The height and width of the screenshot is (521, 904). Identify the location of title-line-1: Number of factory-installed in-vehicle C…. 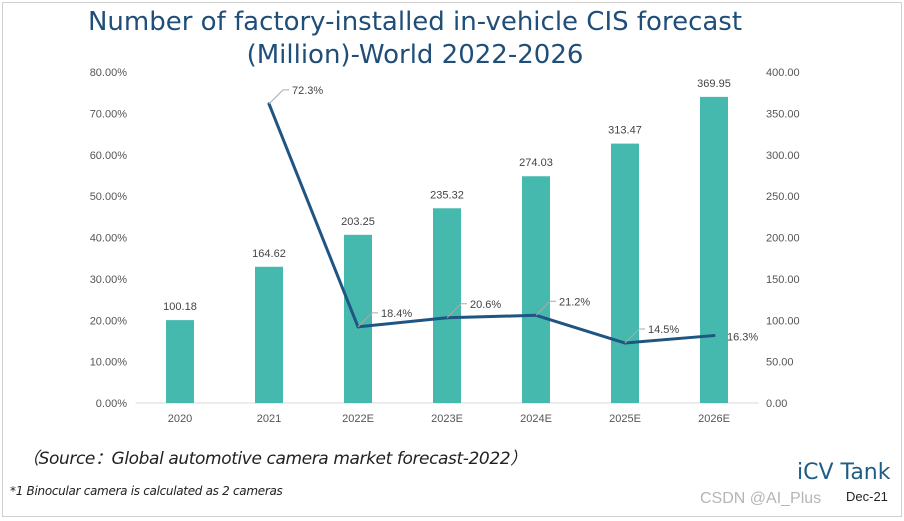
(415, 22).